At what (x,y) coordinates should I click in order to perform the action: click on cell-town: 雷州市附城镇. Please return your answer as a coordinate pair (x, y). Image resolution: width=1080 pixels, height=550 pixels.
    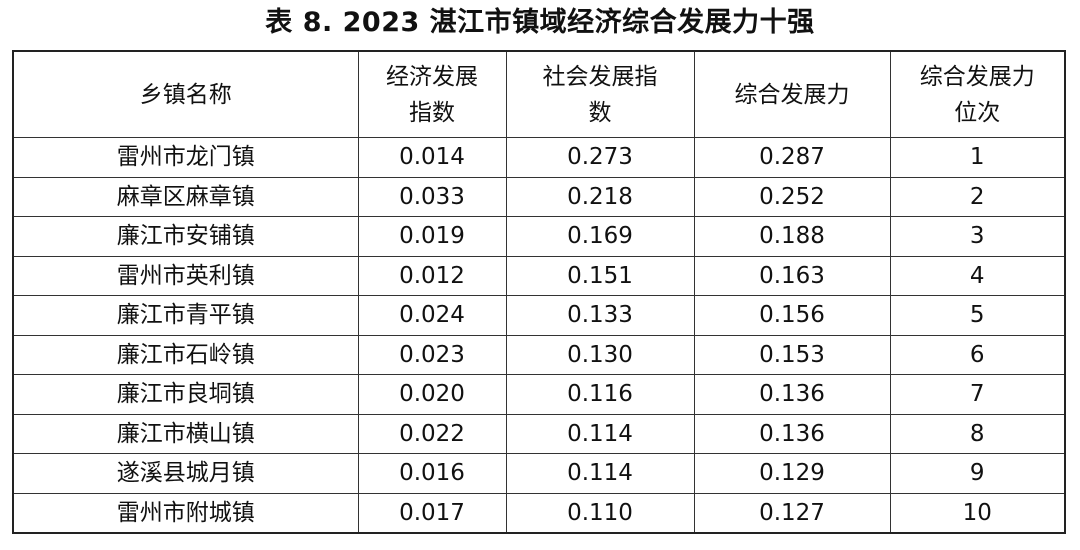
    Looking at the image, I should click on (185, 513).